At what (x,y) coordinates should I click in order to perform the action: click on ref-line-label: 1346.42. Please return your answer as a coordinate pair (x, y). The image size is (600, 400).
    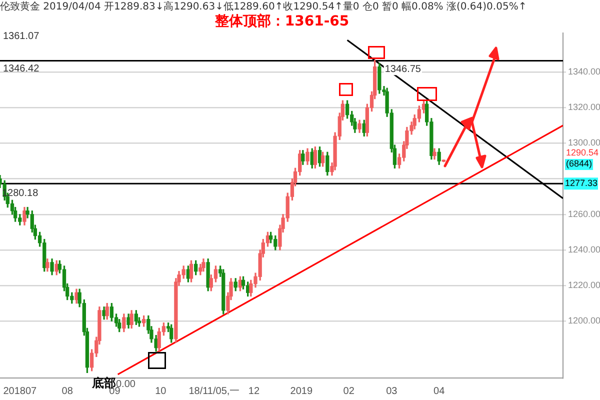
    Looking at the image, I should click on (21, 68).